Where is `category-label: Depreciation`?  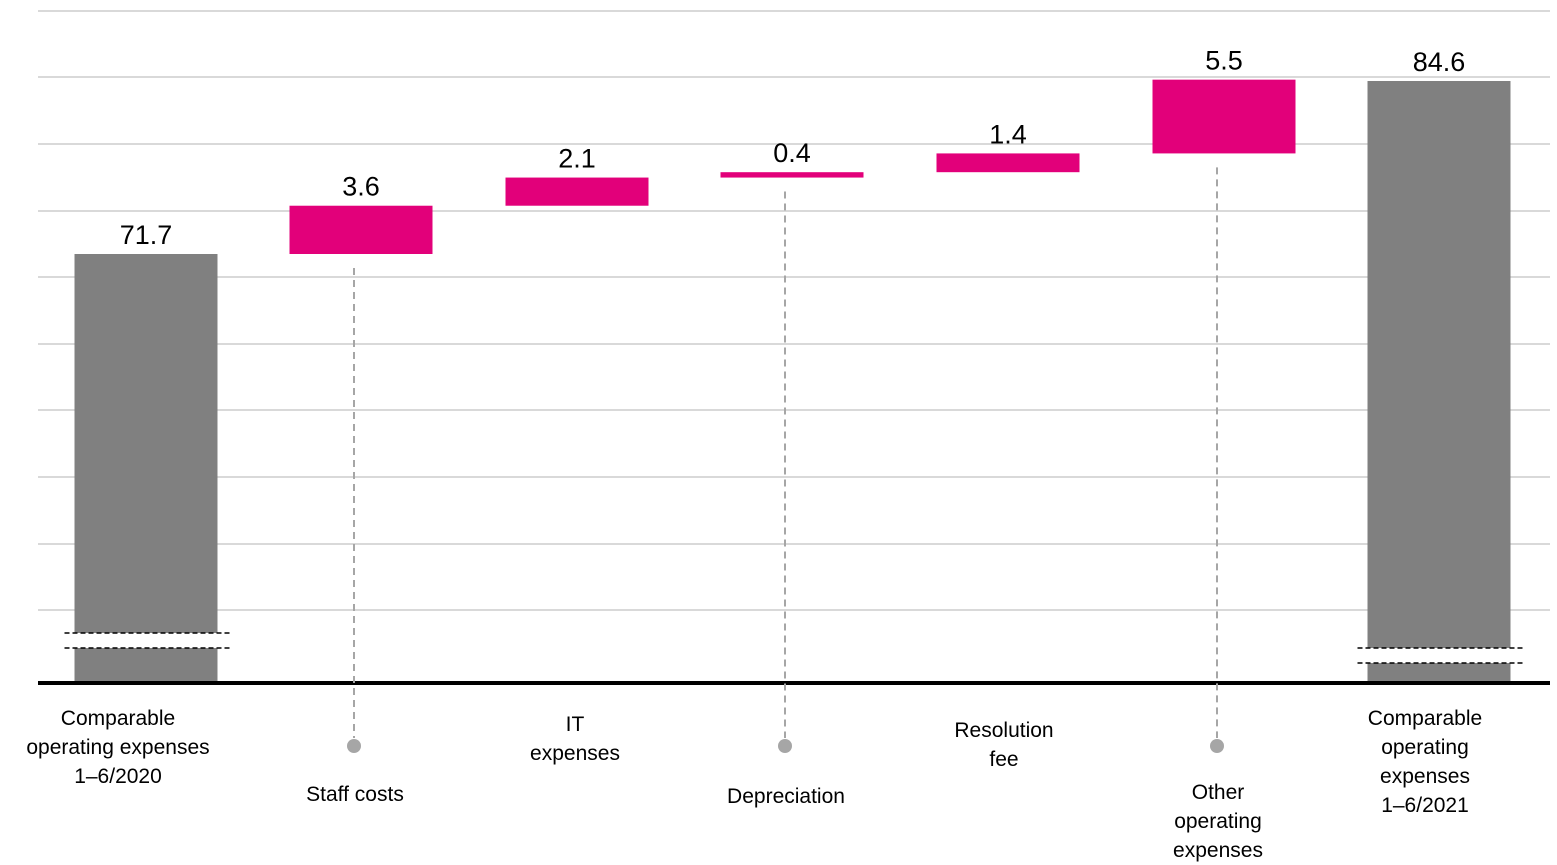
category-label: Depreciation is located at coordinates (786, 796).